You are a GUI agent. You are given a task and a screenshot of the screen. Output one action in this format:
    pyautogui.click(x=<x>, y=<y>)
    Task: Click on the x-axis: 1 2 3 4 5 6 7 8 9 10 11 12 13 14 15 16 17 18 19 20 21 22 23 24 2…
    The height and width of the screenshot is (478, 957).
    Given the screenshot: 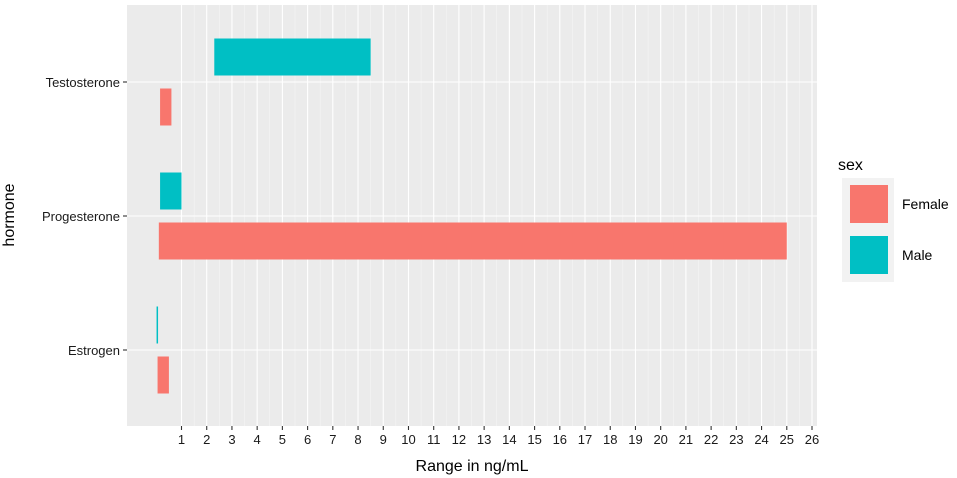 What is the action you would take?
    pyautogui.click(x=498, y=436)
    